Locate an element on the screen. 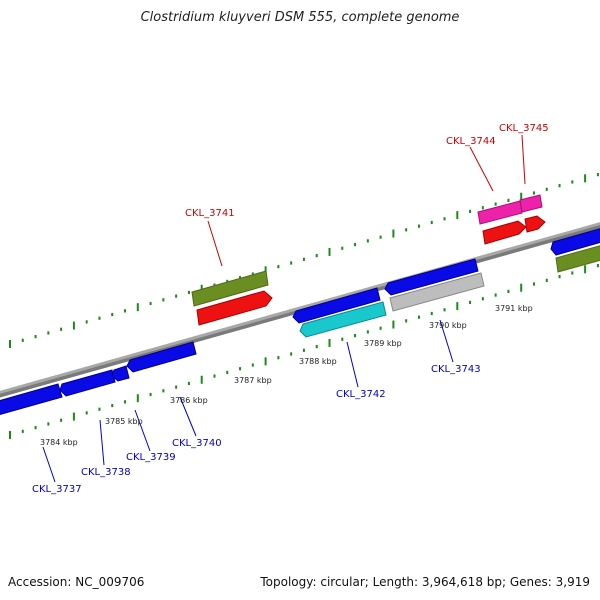 The image size is (600, 600). gene-label: CKL_3737 is located at coordinates (57, 489).